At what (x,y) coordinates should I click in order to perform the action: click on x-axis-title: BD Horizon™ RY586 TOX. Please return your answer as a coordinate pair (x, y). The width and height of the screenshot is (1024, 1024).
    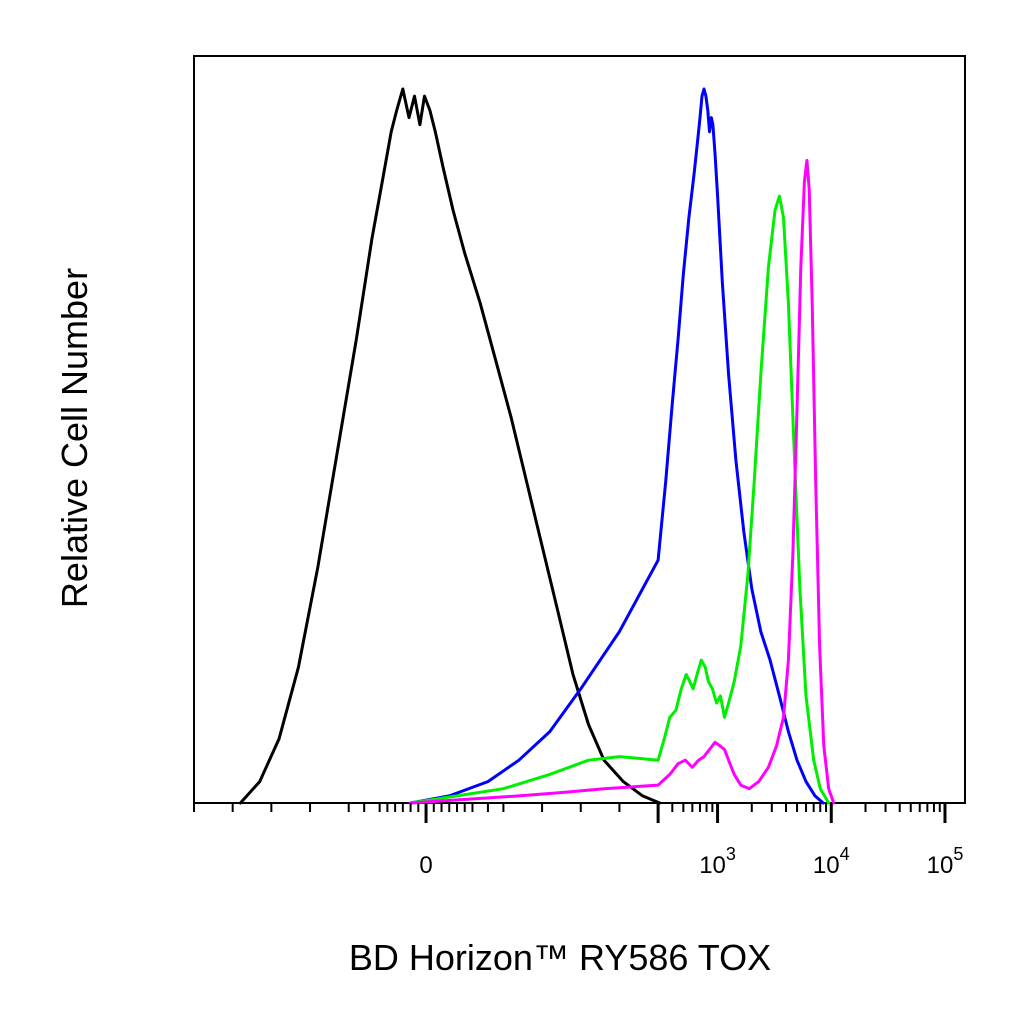
    Looking at the image, I should click on (560, 957).